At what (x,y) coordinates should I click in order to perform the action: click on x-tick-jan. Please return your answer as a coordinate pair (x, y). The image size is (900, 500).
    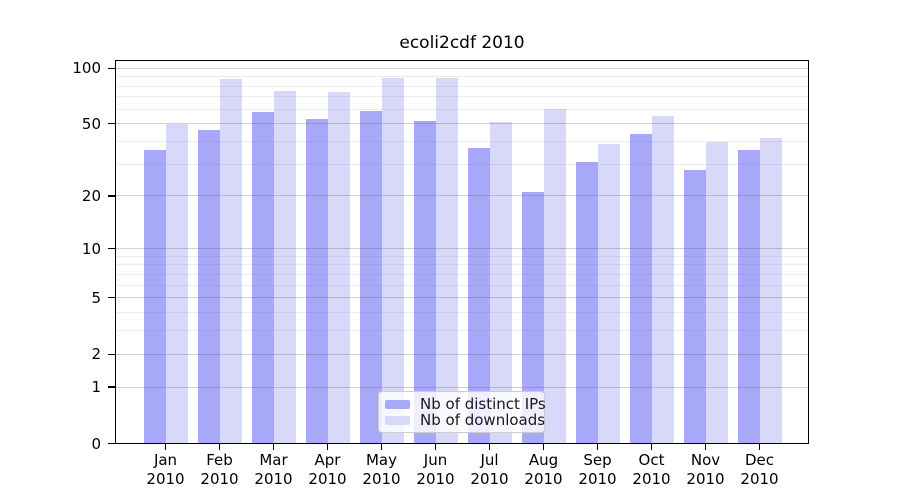
    Looking at the image, I should click on (165, 446).